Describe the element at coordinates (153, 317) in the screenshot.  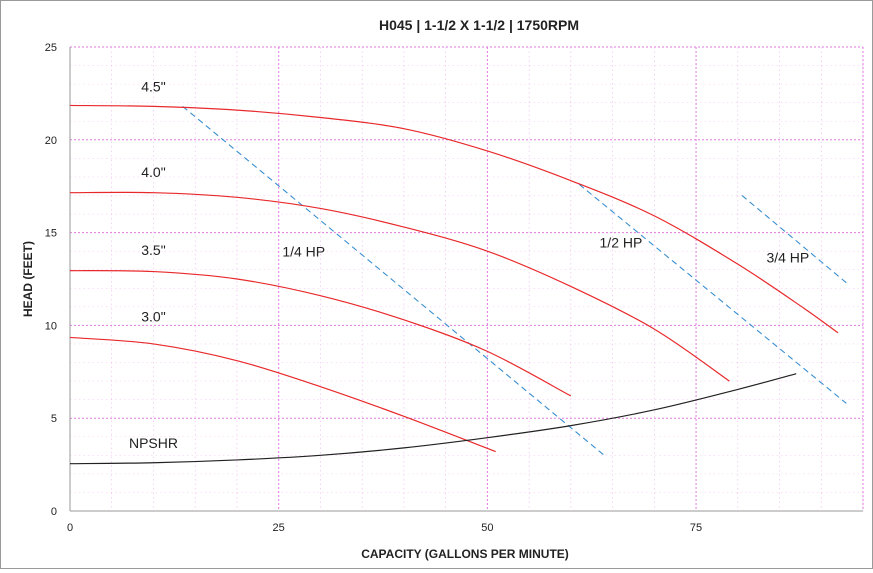
I see `curve-label: 3.0"` at that location.